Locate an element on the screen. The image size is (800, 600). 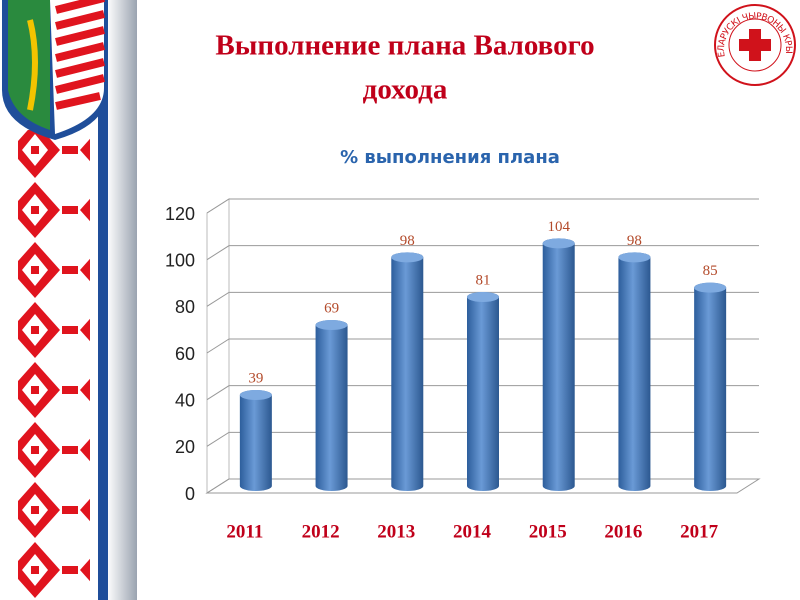
value-label: 104 is located at coordinates (558, 227).